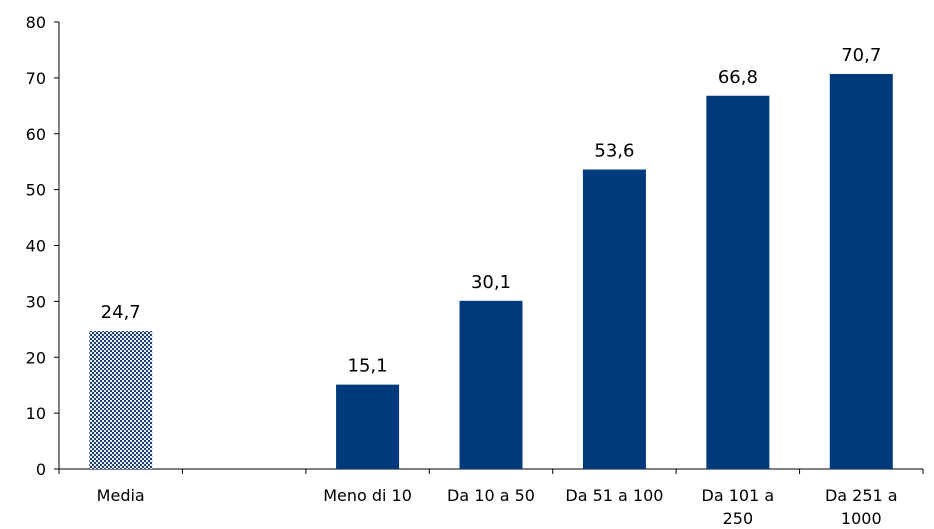 The height and width of the screenshot is (529, 934). Describe the element at coordinates (36, 134) in the screenshot. I see `y-tick-label: 60` at that location.